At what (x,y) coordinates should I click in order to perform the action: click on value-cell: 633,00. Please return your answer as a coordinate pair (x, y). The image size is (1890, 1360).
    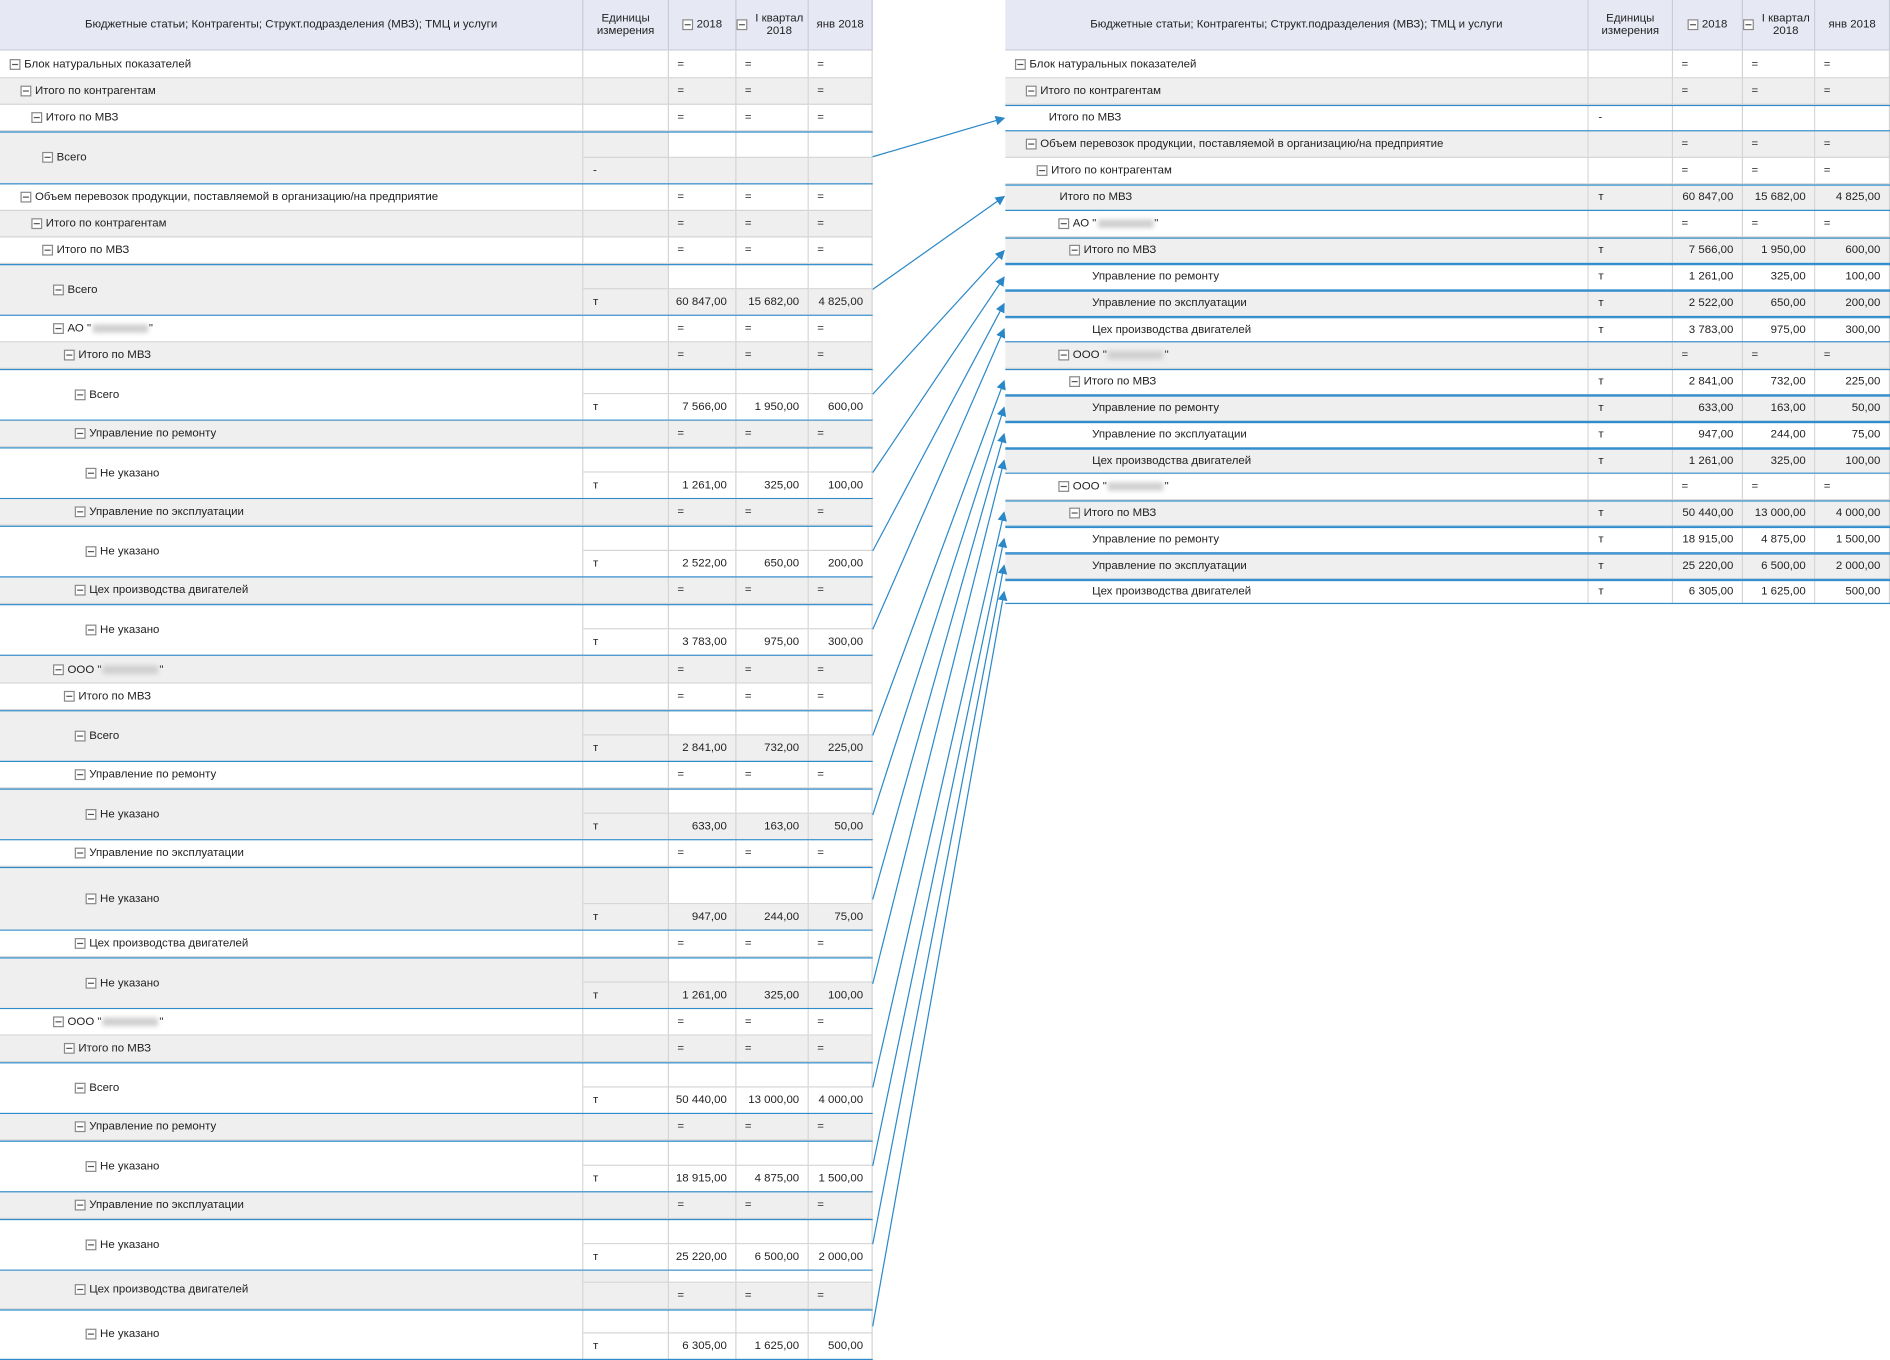
    Looking at the image, I should click on (1708, 408).